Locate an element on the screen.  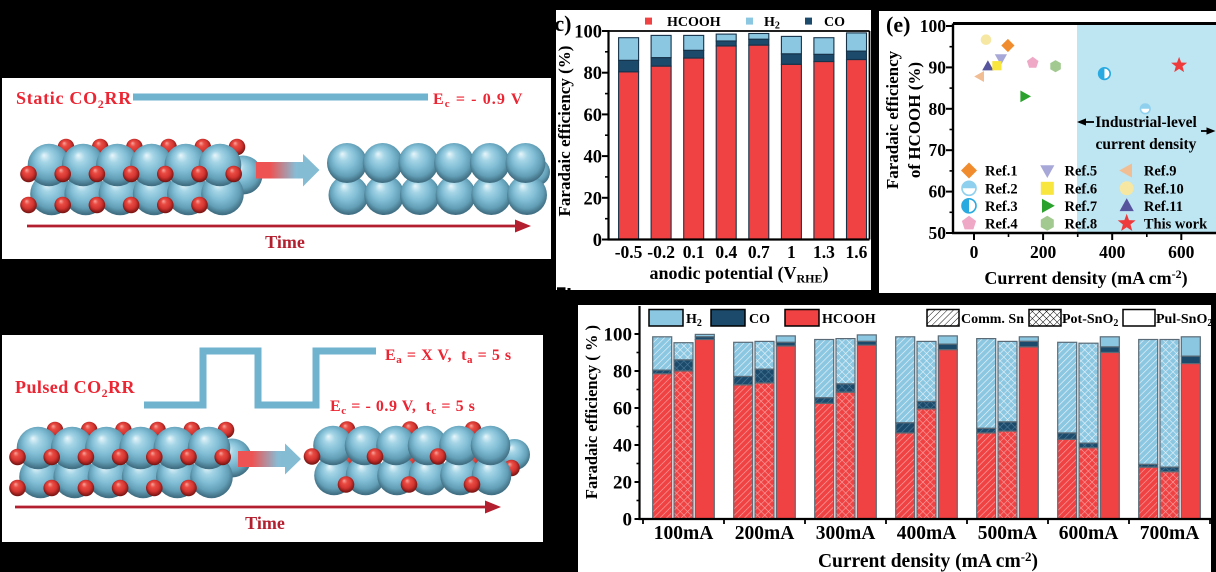
svg-text: Pot-SnO2 is located at coordinates (1090, 320).